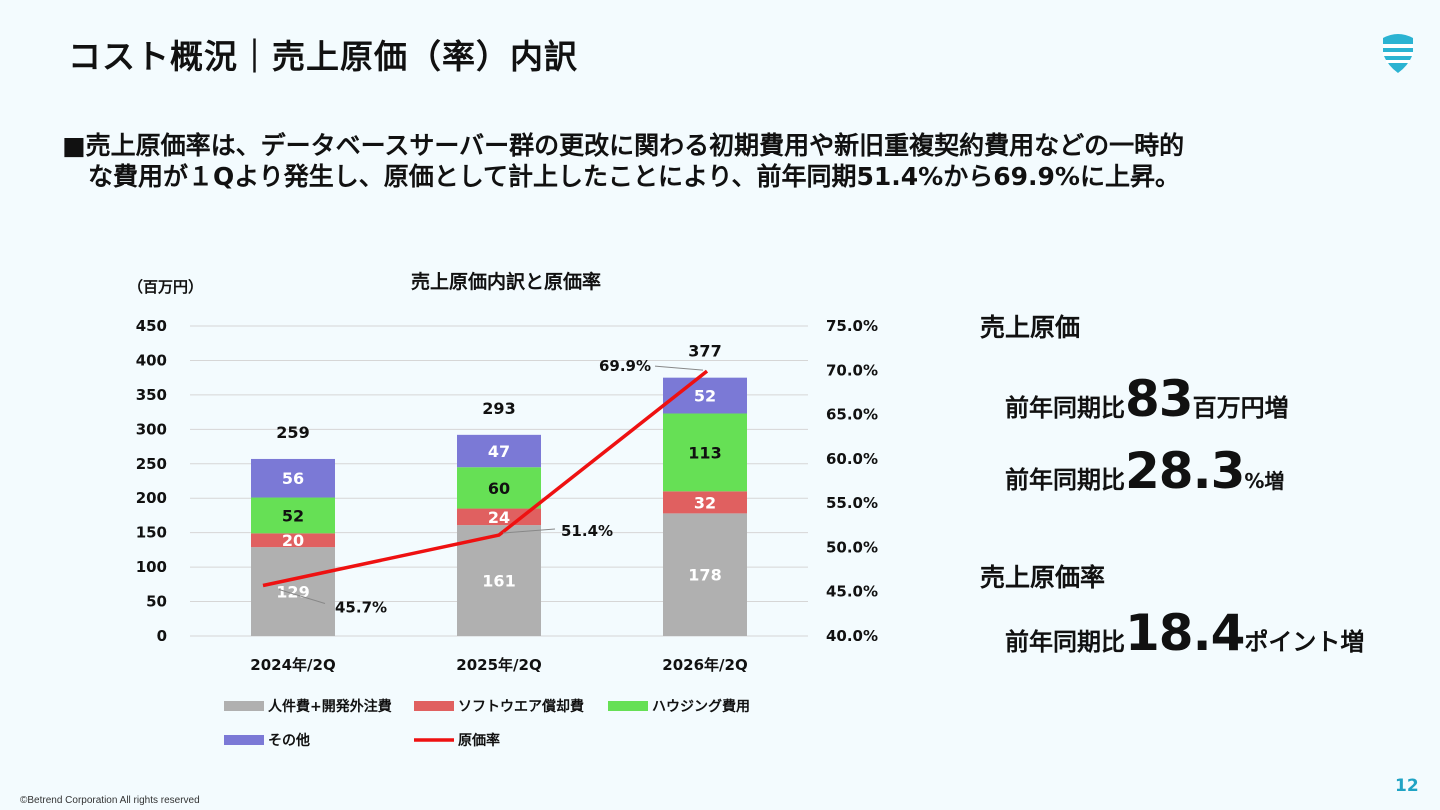  Describe the element at coordinates (1159, 399) in the screenshot. I see `kpi-row1-value: 83` at that location.